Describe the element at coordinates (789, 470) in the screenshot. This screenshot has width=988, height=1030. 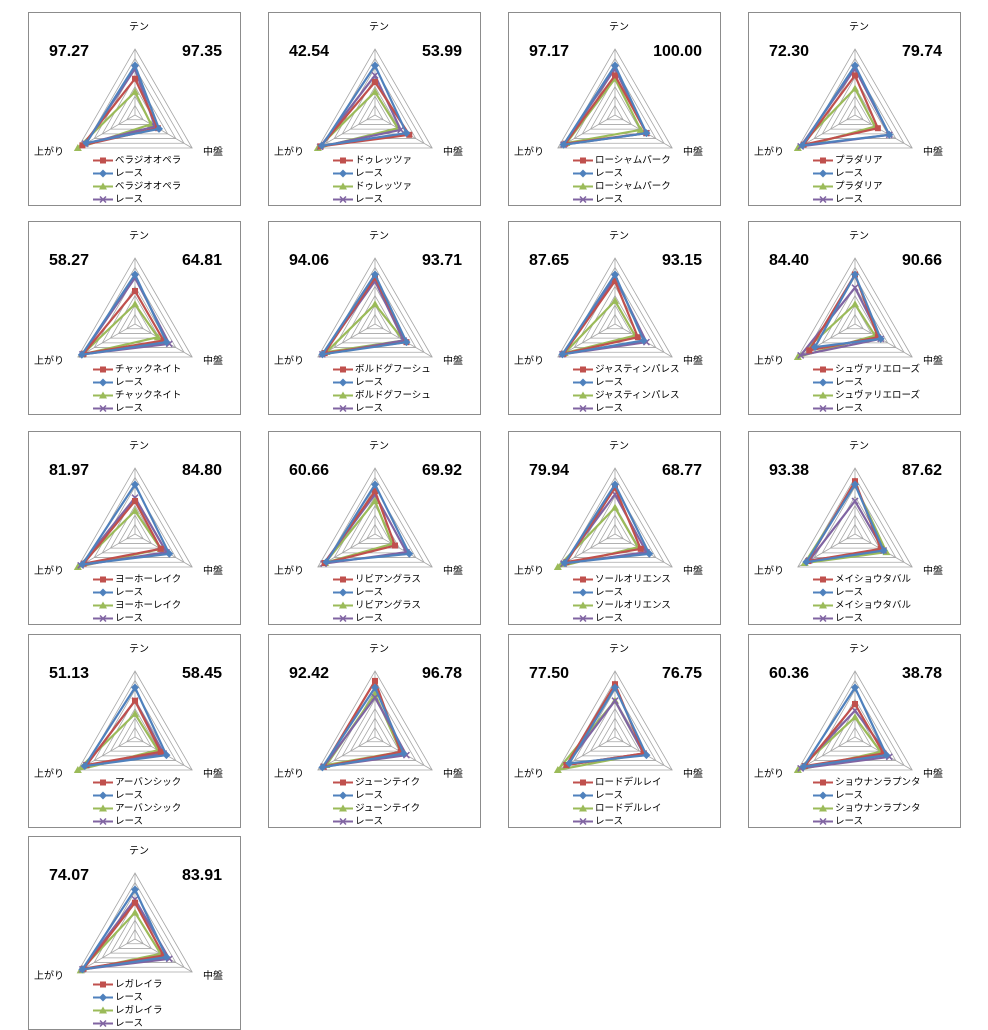
I see `left-value-label: 93.38` at that location.